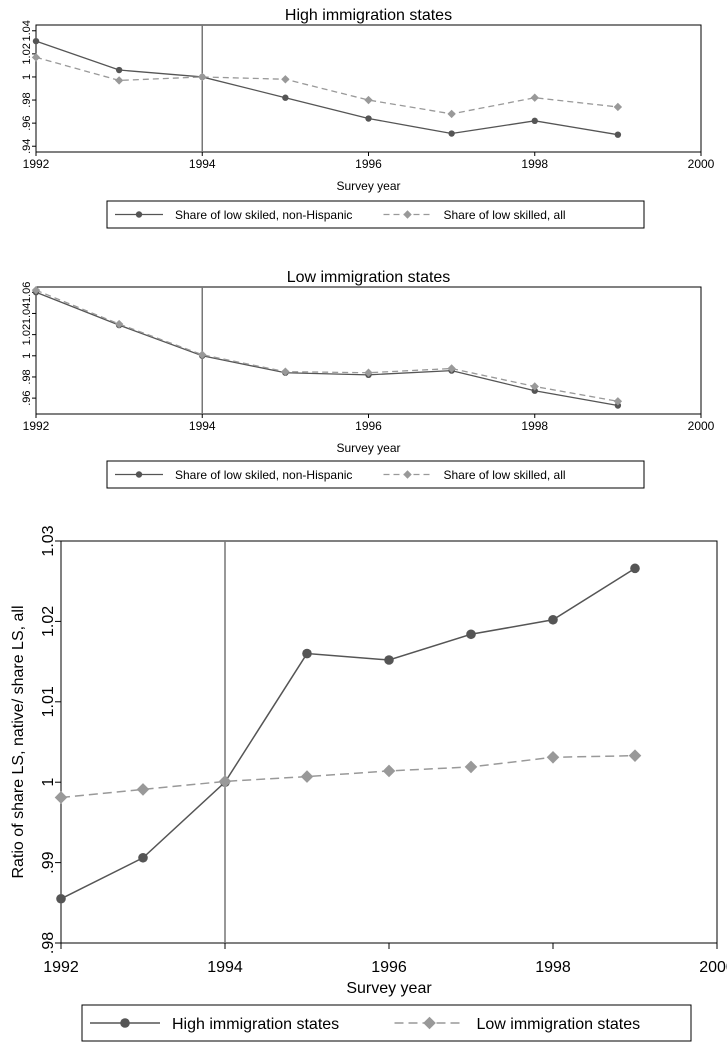 This screenshot has height=1042, width=727. Describe the element at coordinates (48, 862) in the screenshot. I see `y-tick-label: .99` at that location.